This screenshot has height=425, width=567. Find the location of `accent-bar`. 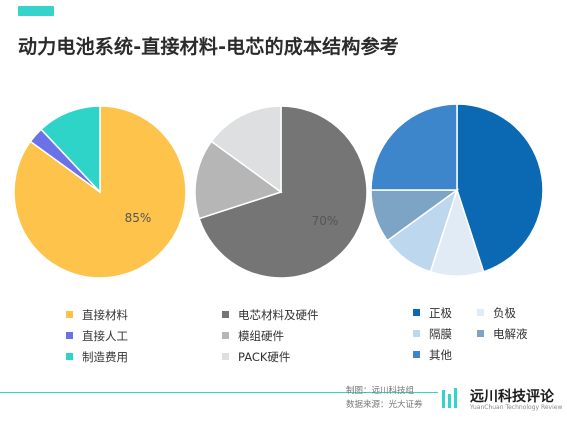

accent-bar is located at coordinates (36, 11).